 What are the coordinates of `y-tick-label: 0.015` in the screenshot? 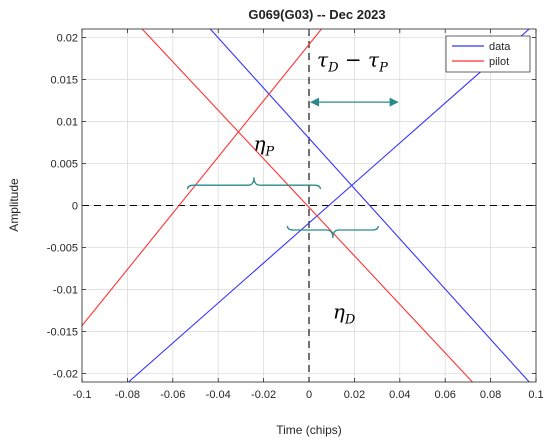 It's located at (64, 80).